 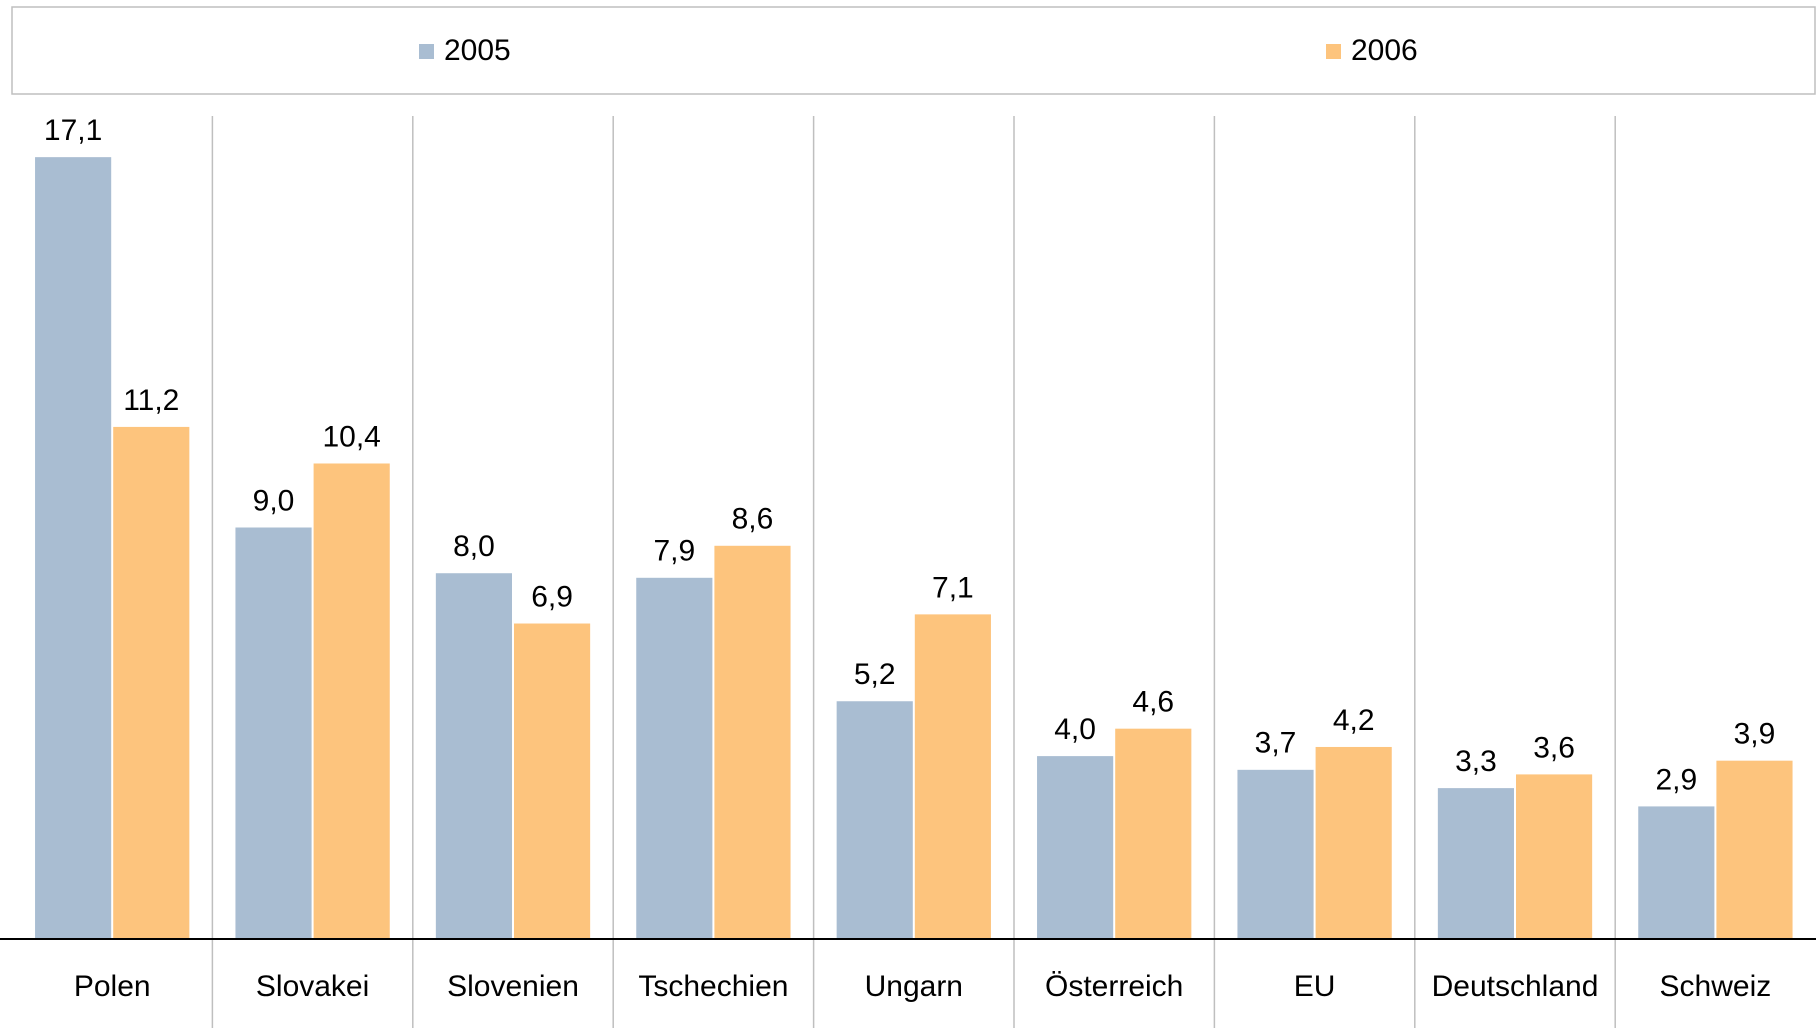 I want to click on x-tick-label: Schweiz, so click(x=1716, y=986).